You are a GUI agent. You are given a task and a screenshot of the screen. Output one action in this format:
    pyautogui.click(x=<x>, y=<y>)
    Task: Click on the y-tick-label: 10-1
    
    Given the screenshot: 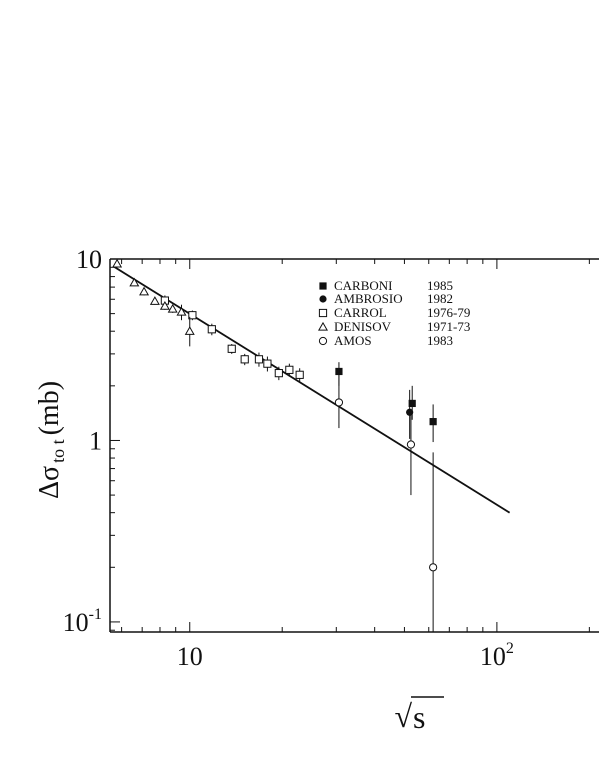 What is the action you would take?
    pyautogui.click(x=82, y=621)
    